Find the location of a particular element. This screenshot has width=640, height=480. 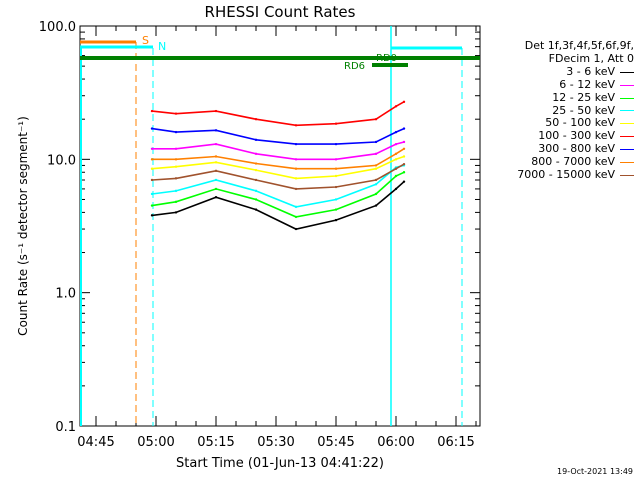

y-tick-label: 1.0 is located at coordinates (65, 294).